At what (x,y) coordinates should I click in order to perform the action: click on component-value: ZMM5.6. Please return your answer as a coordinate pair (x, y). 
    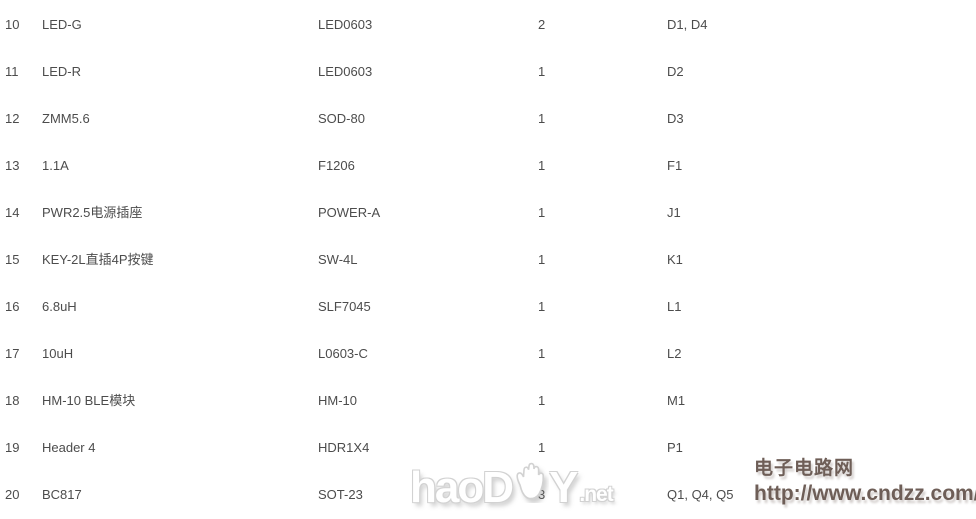
    Looking at the image, I should click on (66, 118).